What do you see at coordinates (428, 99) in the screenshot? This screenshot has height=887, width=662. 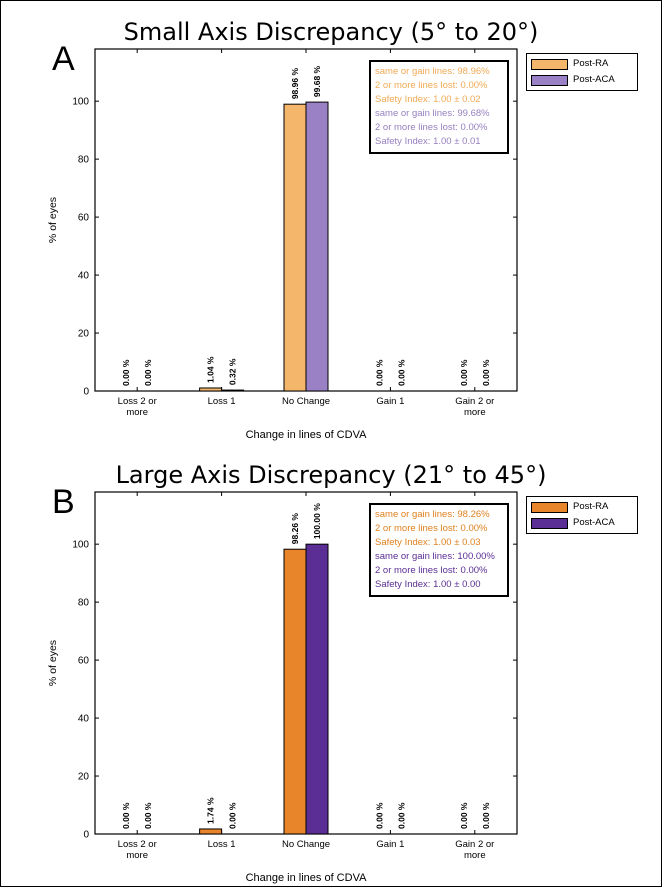 I see `stats-line: Safety Index: 1.00 ± 0.02` at bounding box center [428, 99].